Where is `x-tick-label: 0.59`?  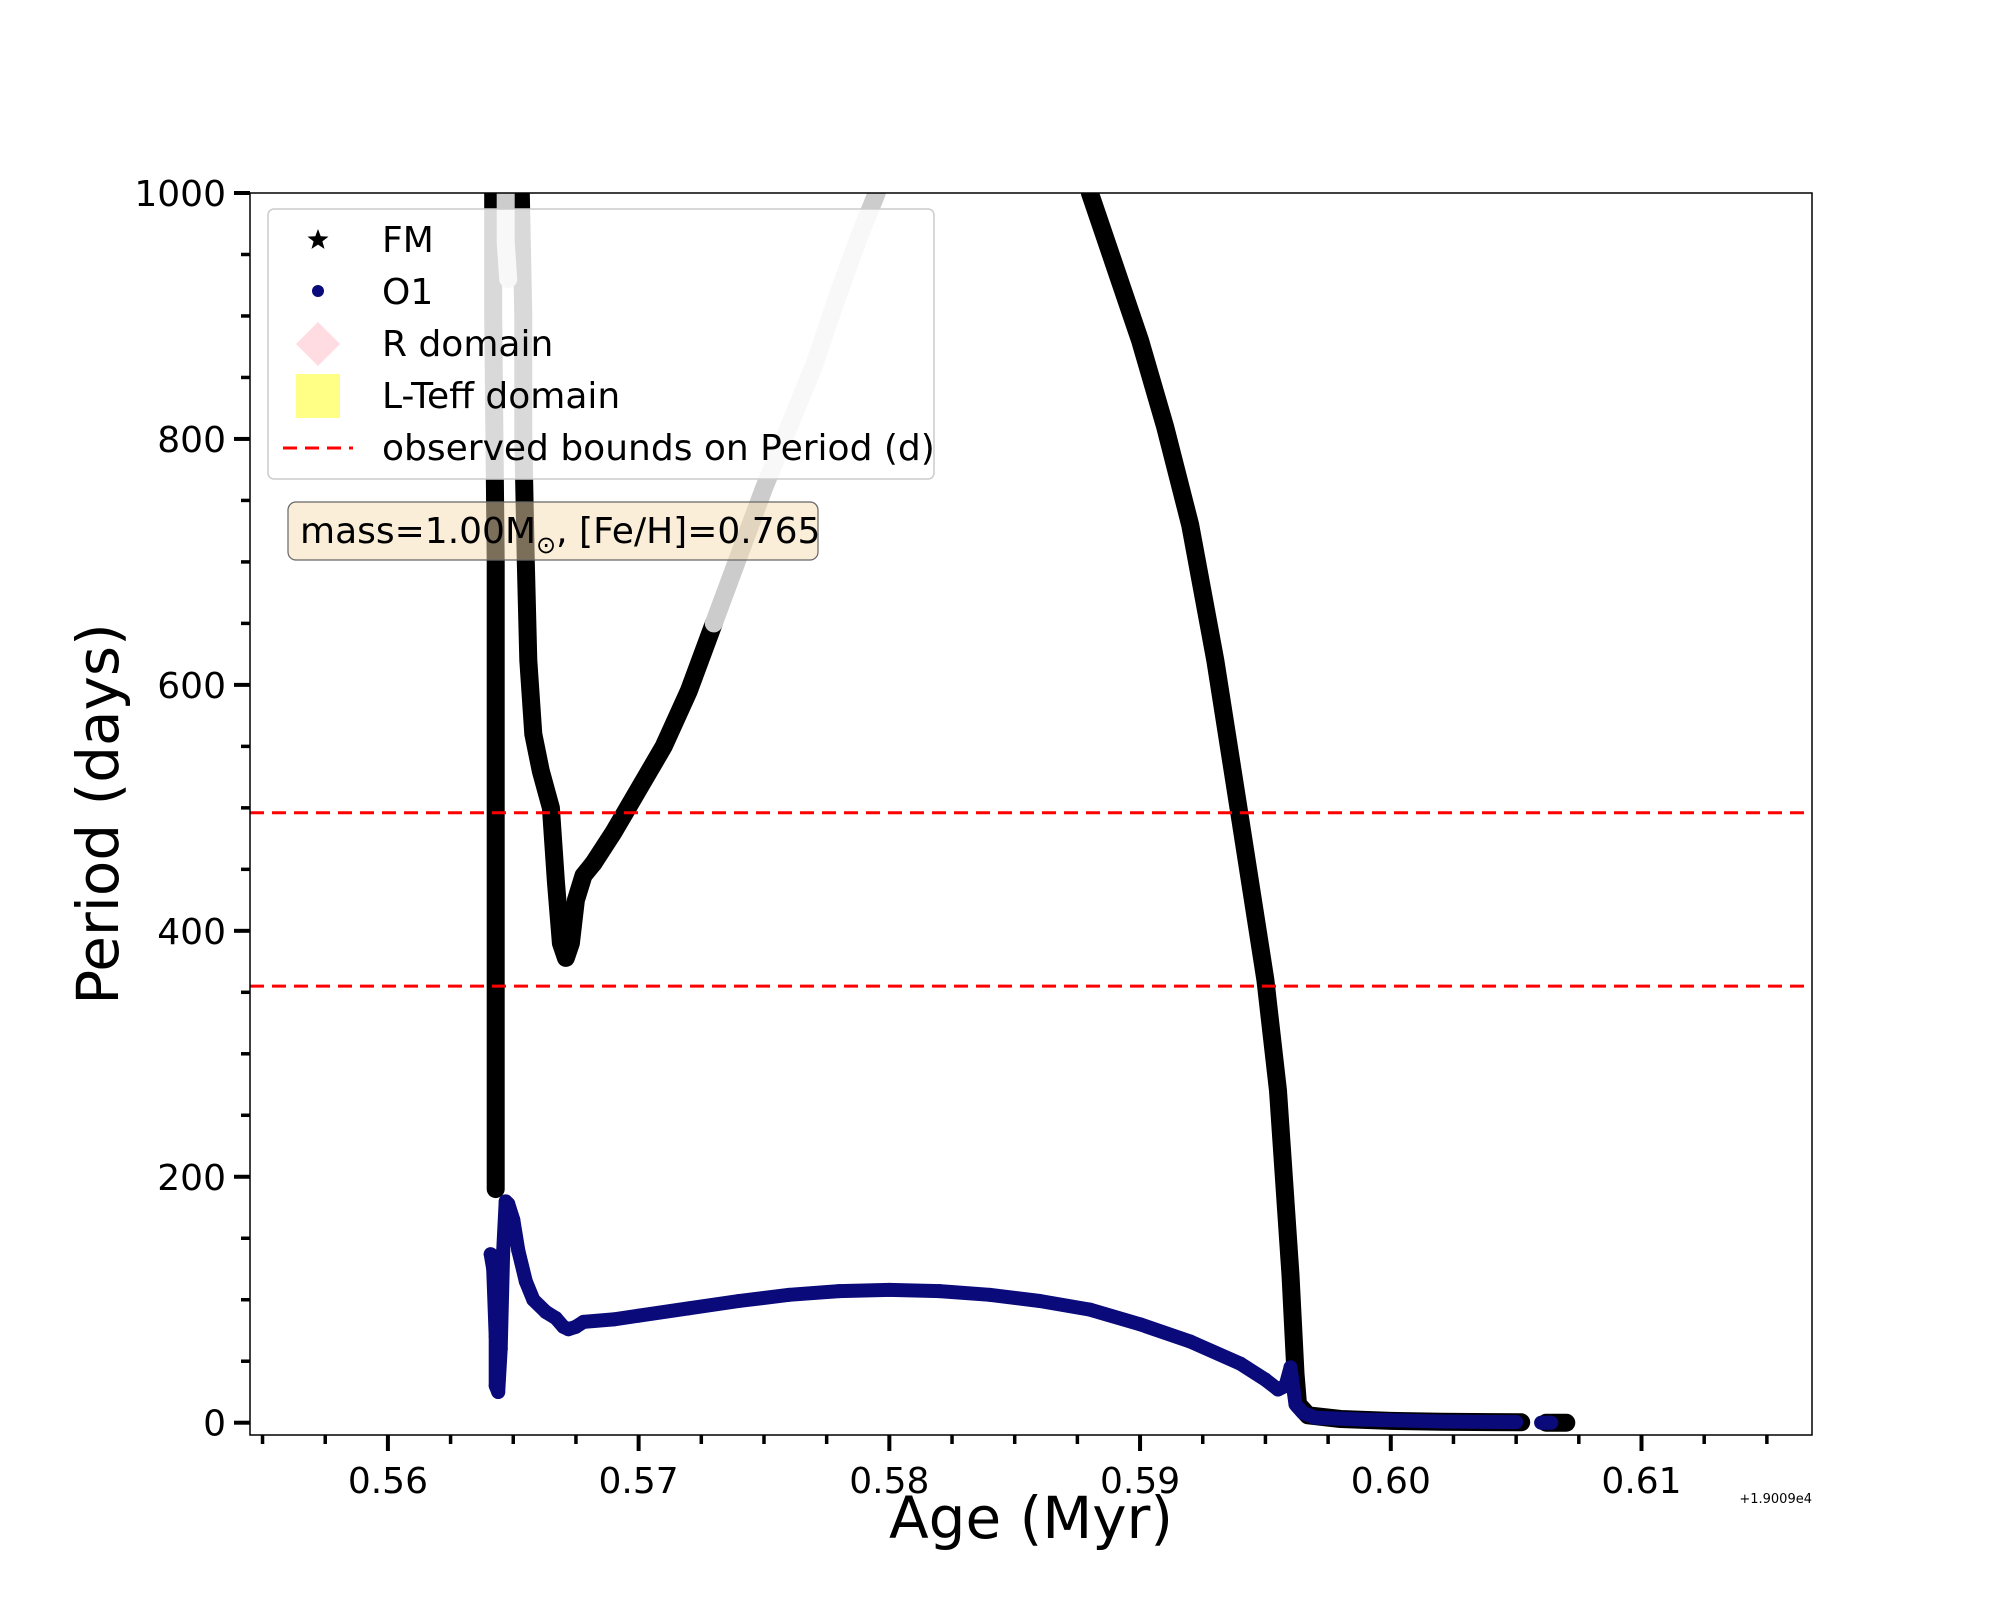 x-tick-label: 0.59 is located at coordinates (1140, 1481).